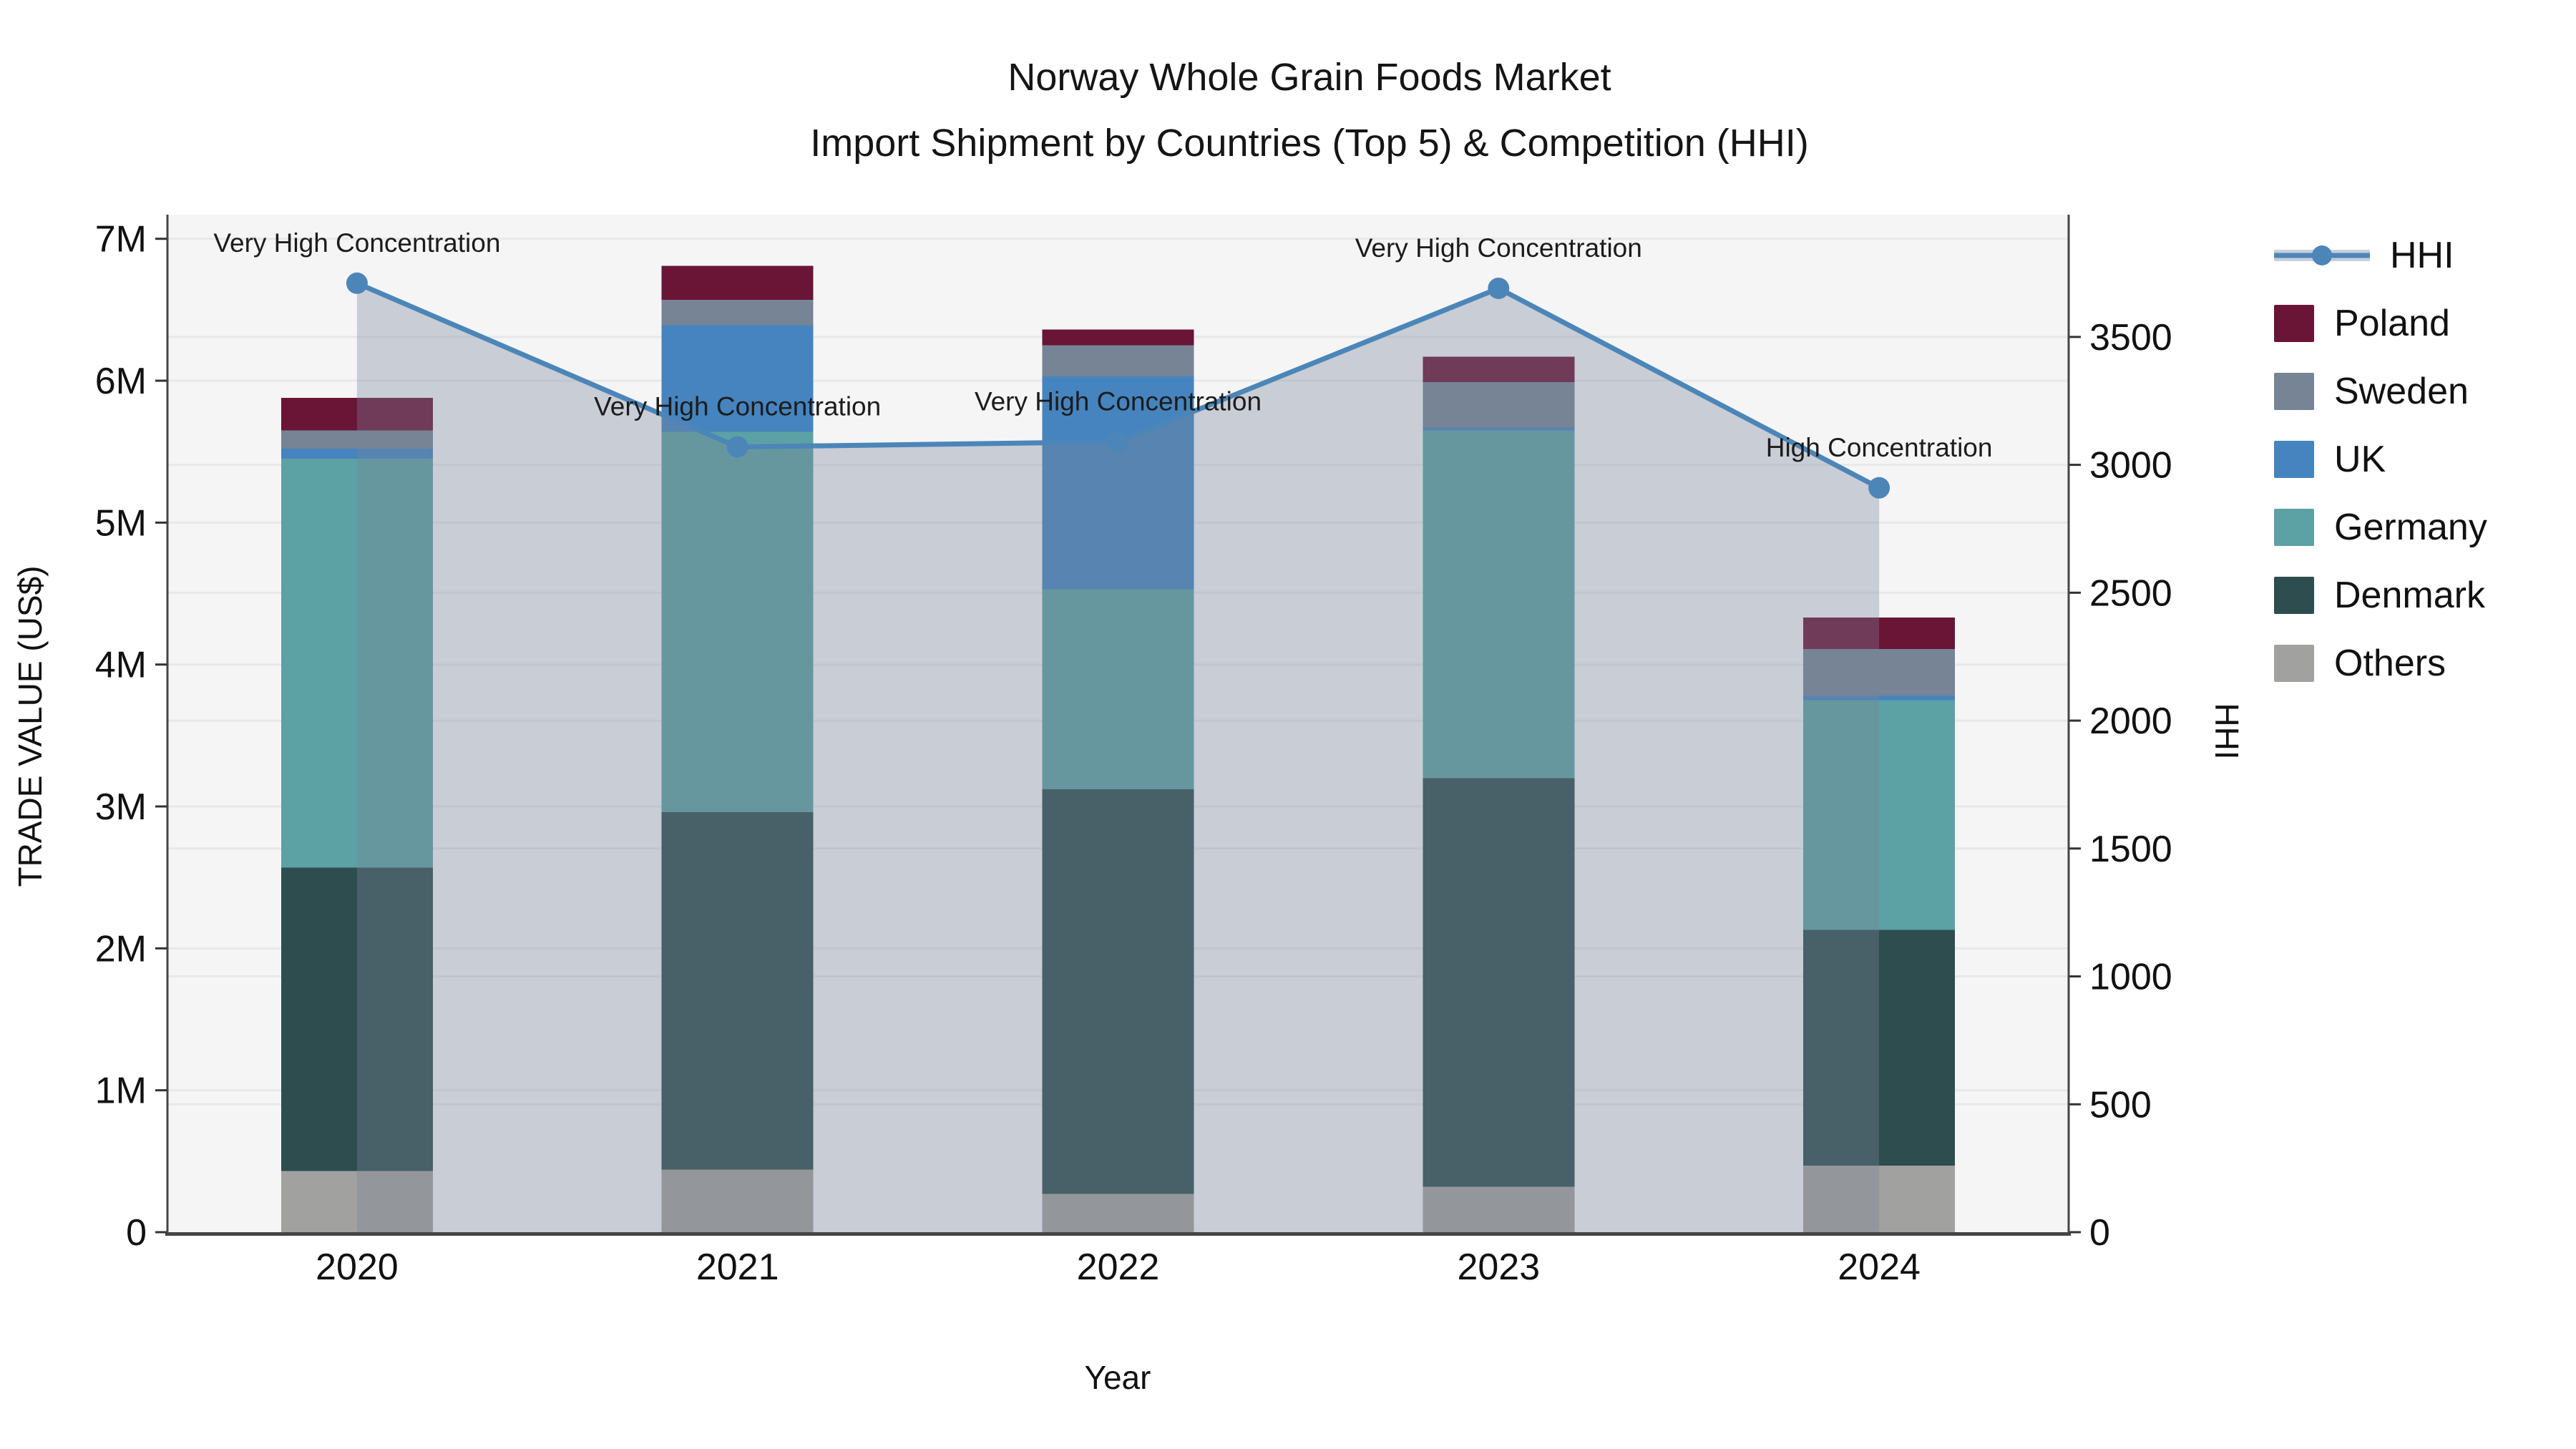 The image size is (2576, 1449). I want to click on bar-segment-germany-2022, so click(1118, 689).